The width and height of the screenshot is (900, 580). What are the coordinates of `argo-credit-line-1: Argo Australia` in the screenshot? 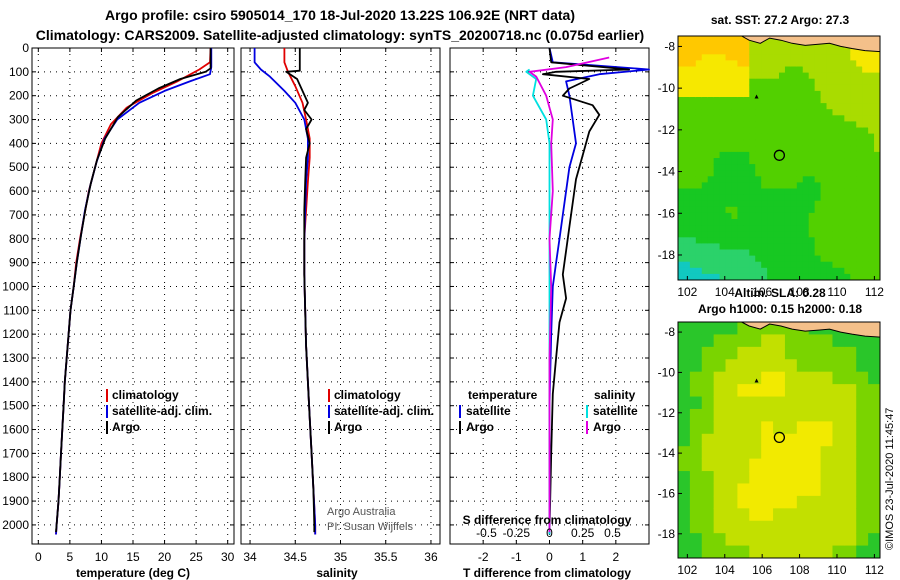 It's located at (361, 512).